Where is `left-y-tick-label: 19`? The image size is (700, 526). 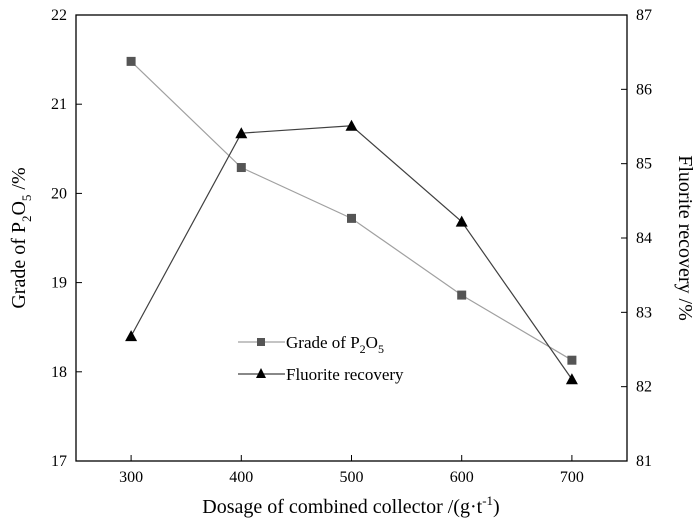 left-y-tick-label: 19 is located at coordinates (59, 283).